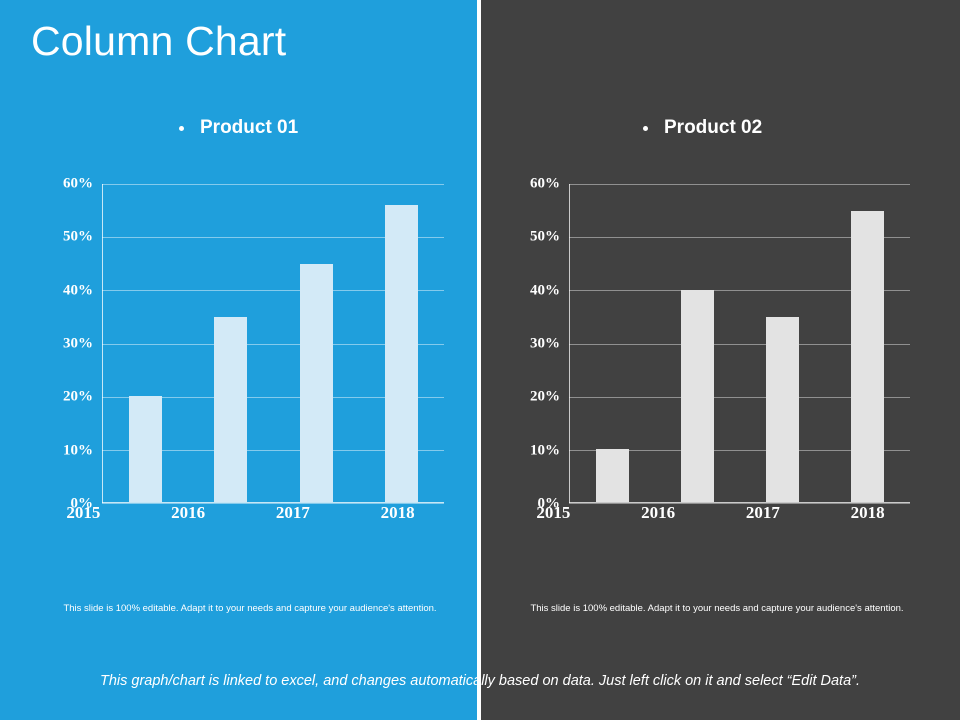  What do you see at coordinates (240, 513) in the screenshot?
I see `x-tick-labels-product-01: 2015 2016 2017 2018` at bounding box center [240, 513].